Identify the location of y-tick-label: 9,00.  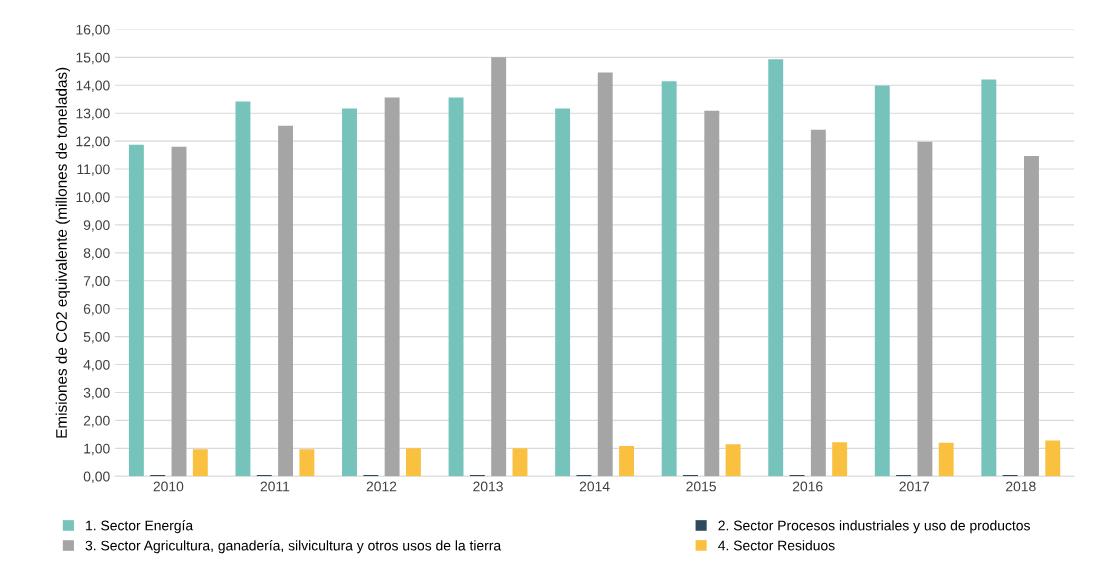
(96, 226).